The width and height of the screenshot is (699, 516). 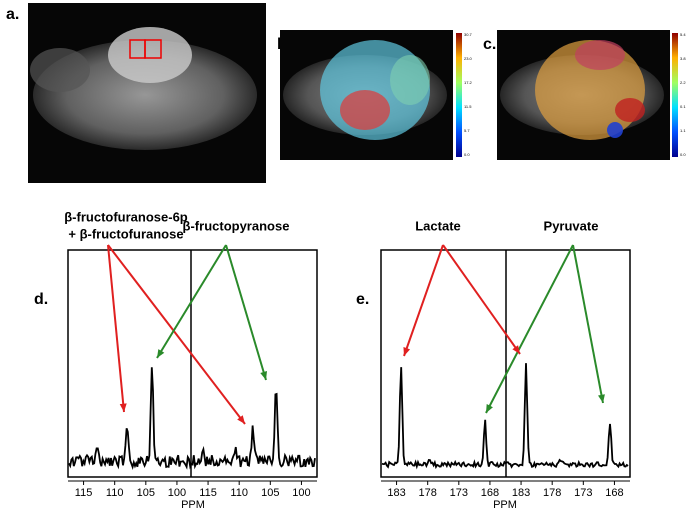 I want to click on annotation: β-fructopyranose, so click(x=236, y=225).